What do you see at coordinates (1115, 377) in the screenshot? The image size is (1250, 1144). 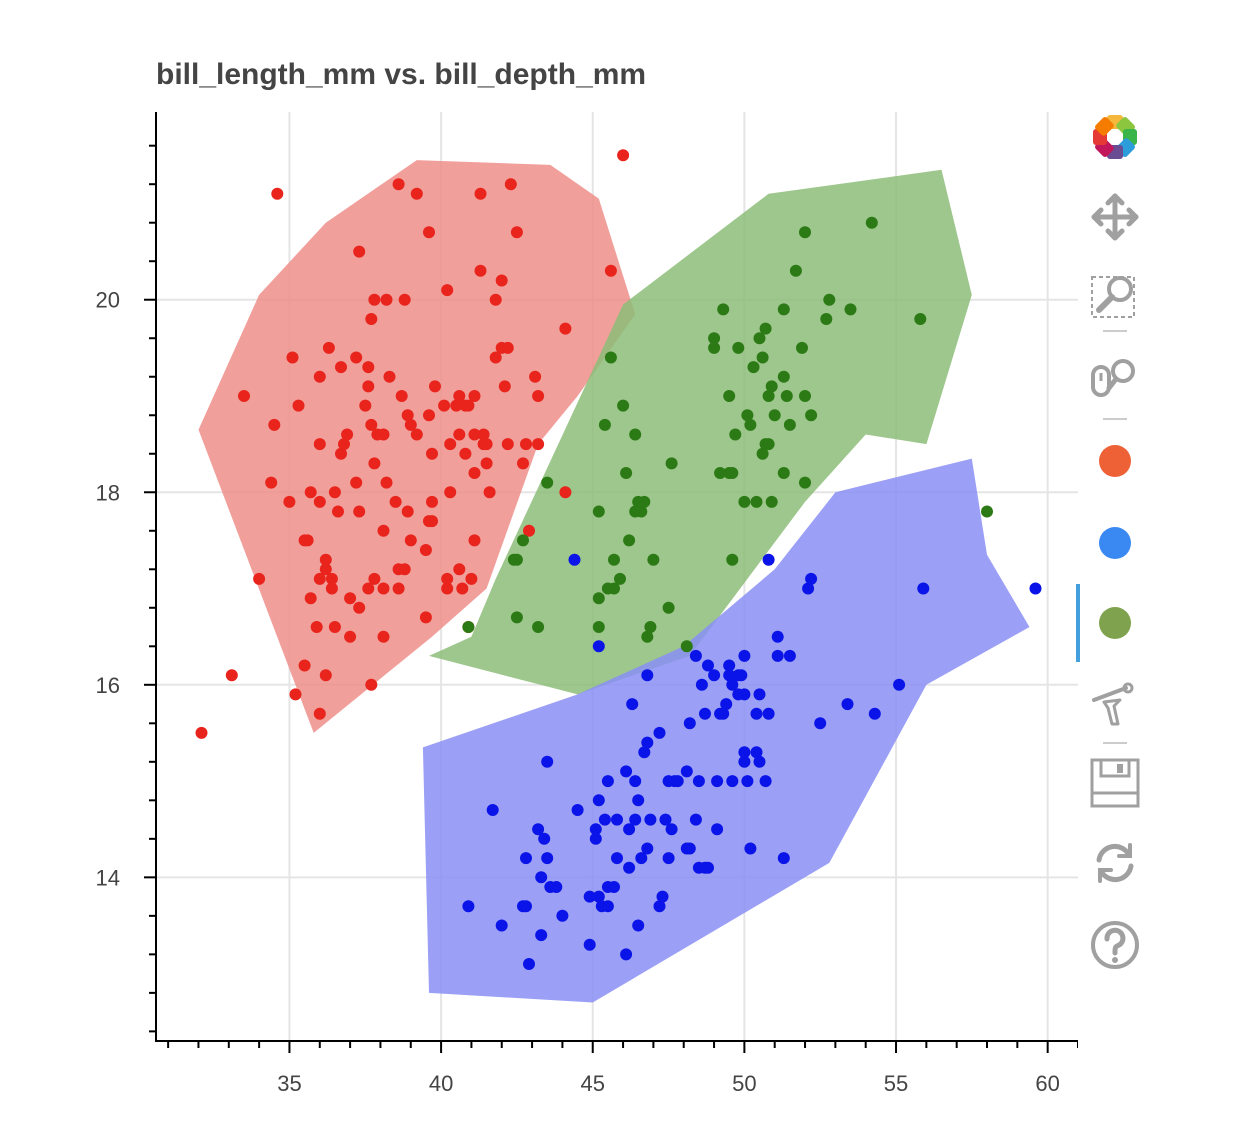 I see `wheel-zoom-icon` at bounding box center [1115, 377].